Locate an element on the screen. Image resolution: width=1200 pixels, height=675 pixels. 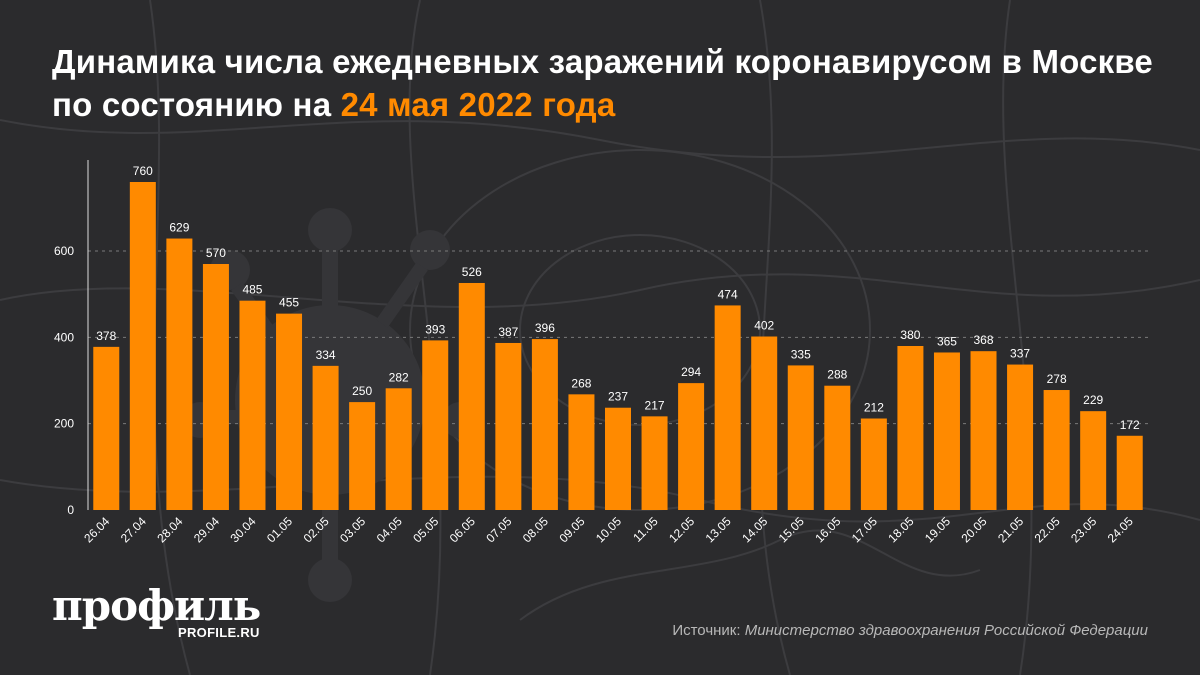
data-label: 380 is located at coordinates (910, 335).